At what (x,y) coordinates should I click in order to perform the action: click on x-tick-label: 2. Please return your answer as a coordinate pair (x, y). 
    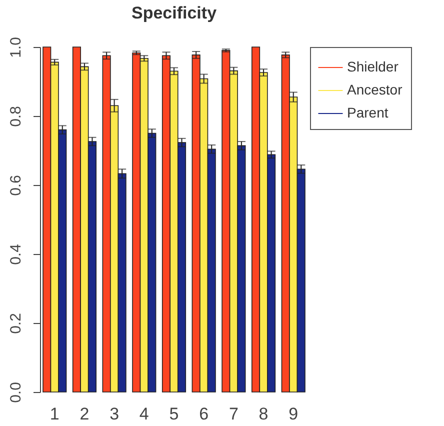
    Looking at the image, I should click on (85, 414).